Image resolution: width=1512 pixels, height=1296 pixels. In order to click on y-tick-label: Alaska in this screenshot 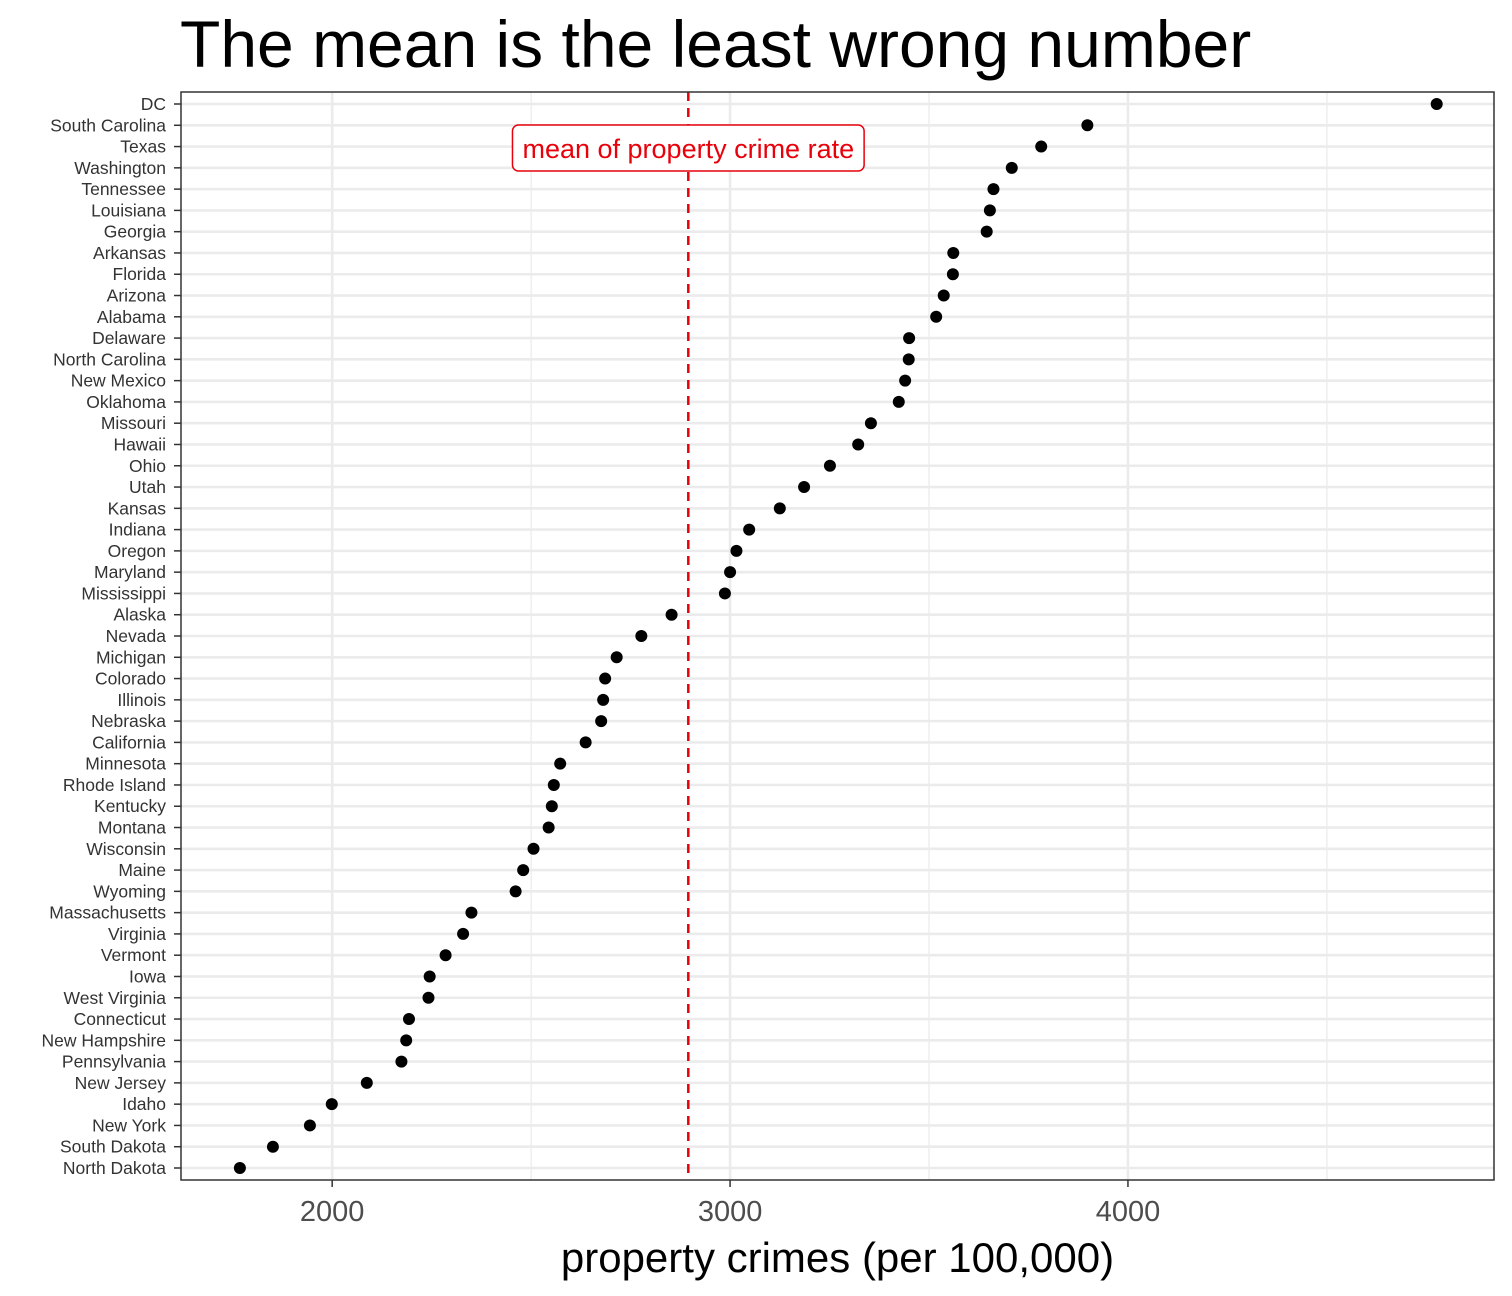, I will do `click(139, 615)`.